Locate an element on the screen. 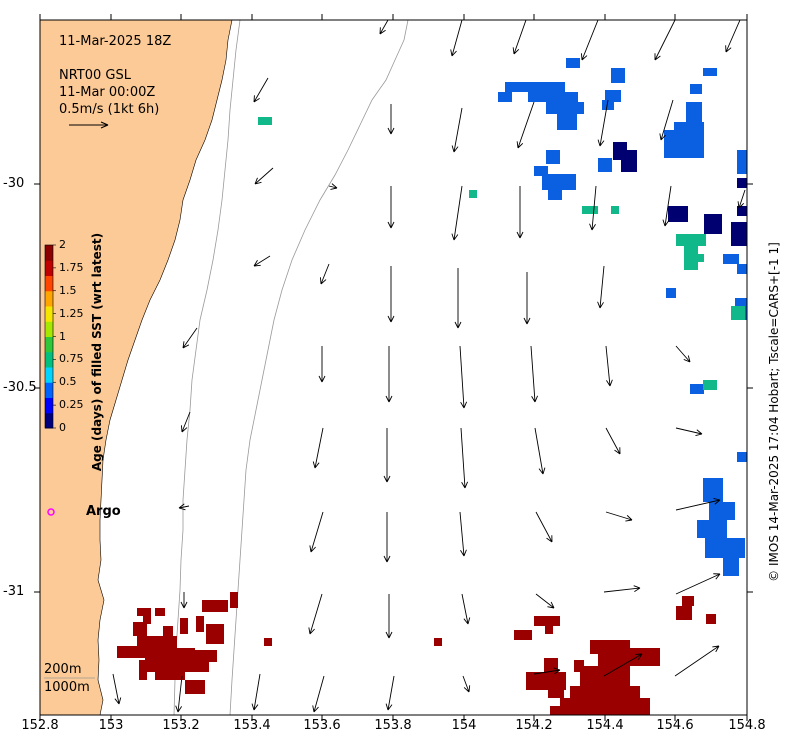 This screenshot has width=790, height=750. isobath-200m is located at coordinates (207, 367).